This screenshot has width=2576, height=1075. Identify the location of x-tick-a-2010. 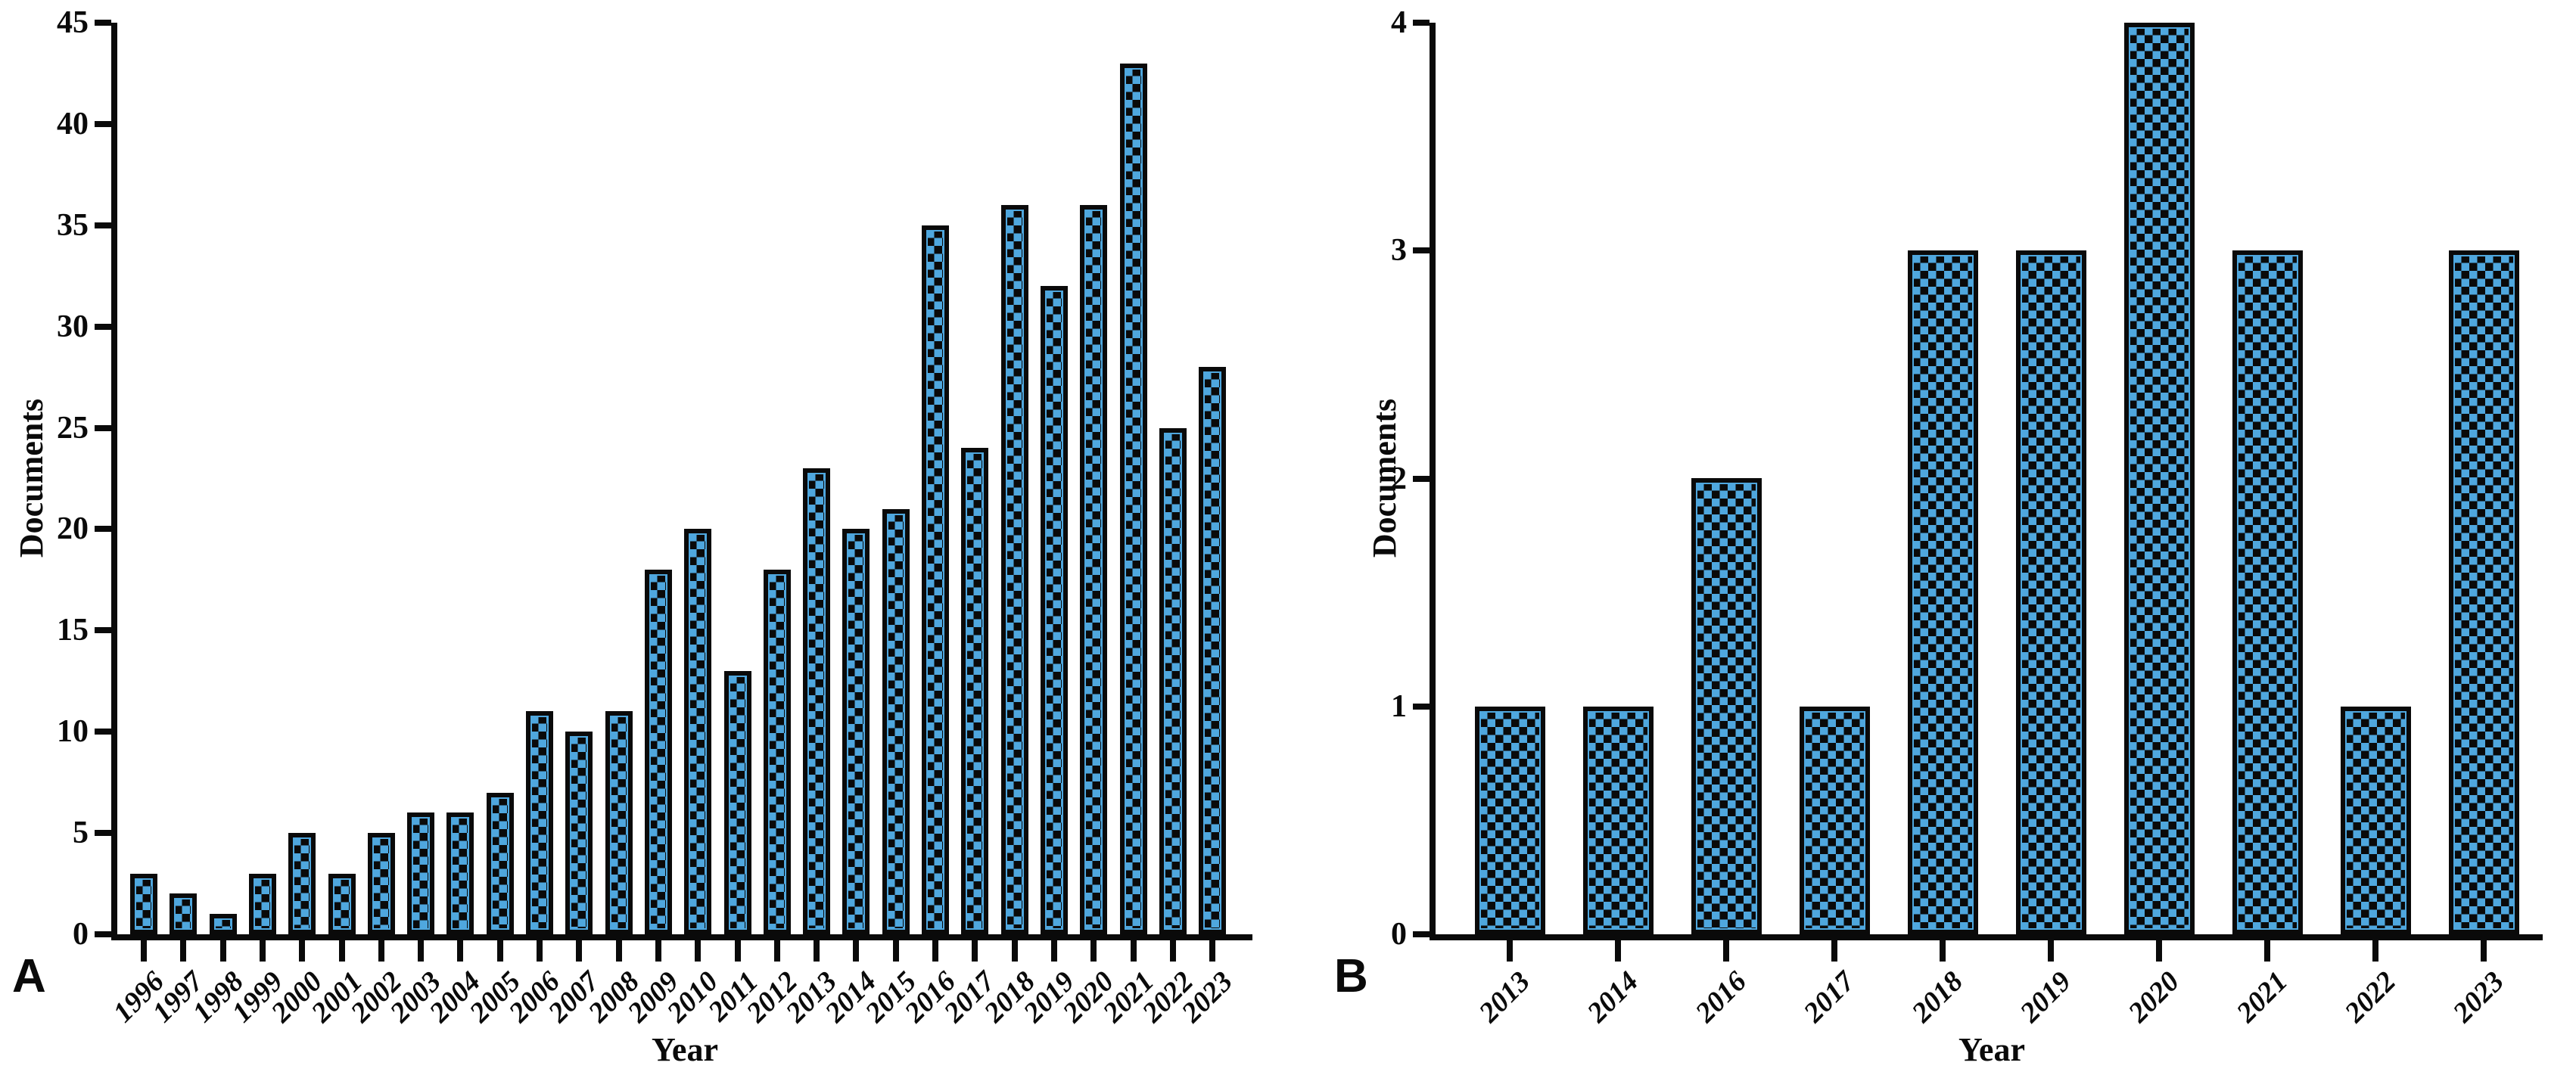
(698, 951).